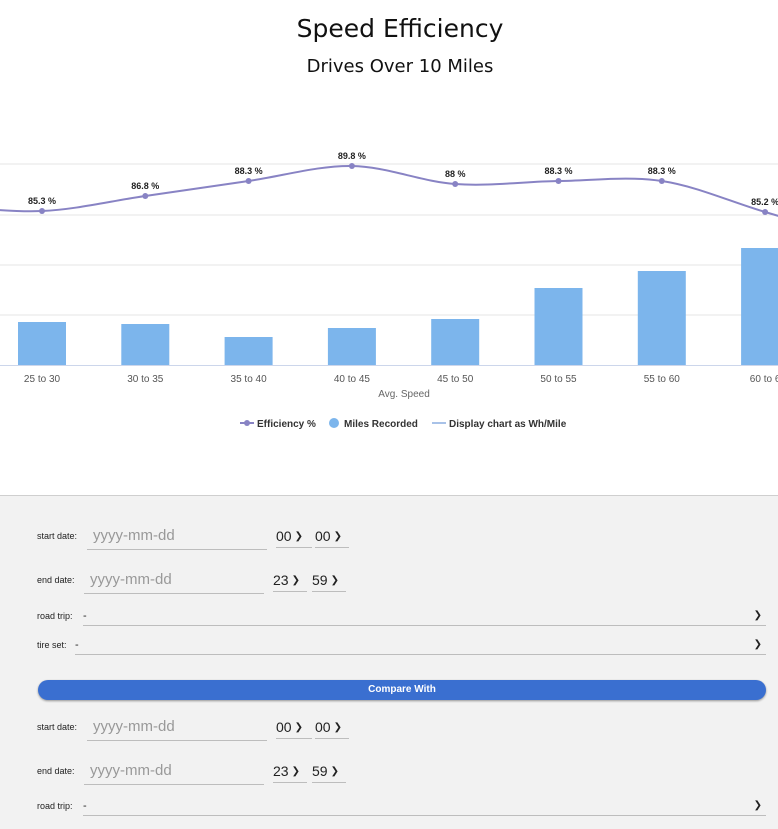  What do you see at coordinates (55, 616) in the screenshot?
I see `road-trip-label: road trip:` at bounding box center [55, 616].